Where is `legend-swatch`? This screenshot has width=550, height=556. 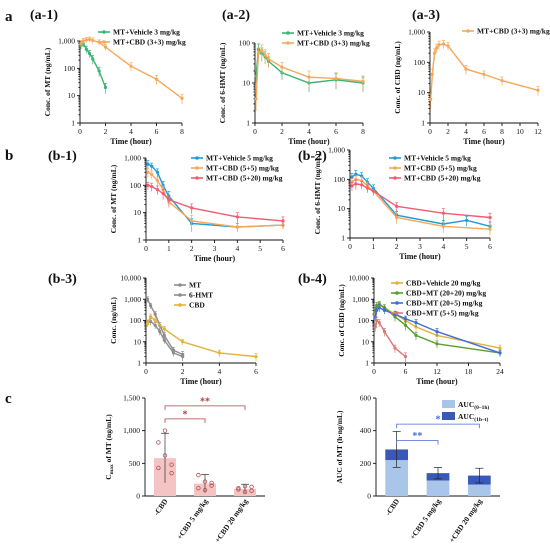
legend-swatch is located at coordinates (448, 404).